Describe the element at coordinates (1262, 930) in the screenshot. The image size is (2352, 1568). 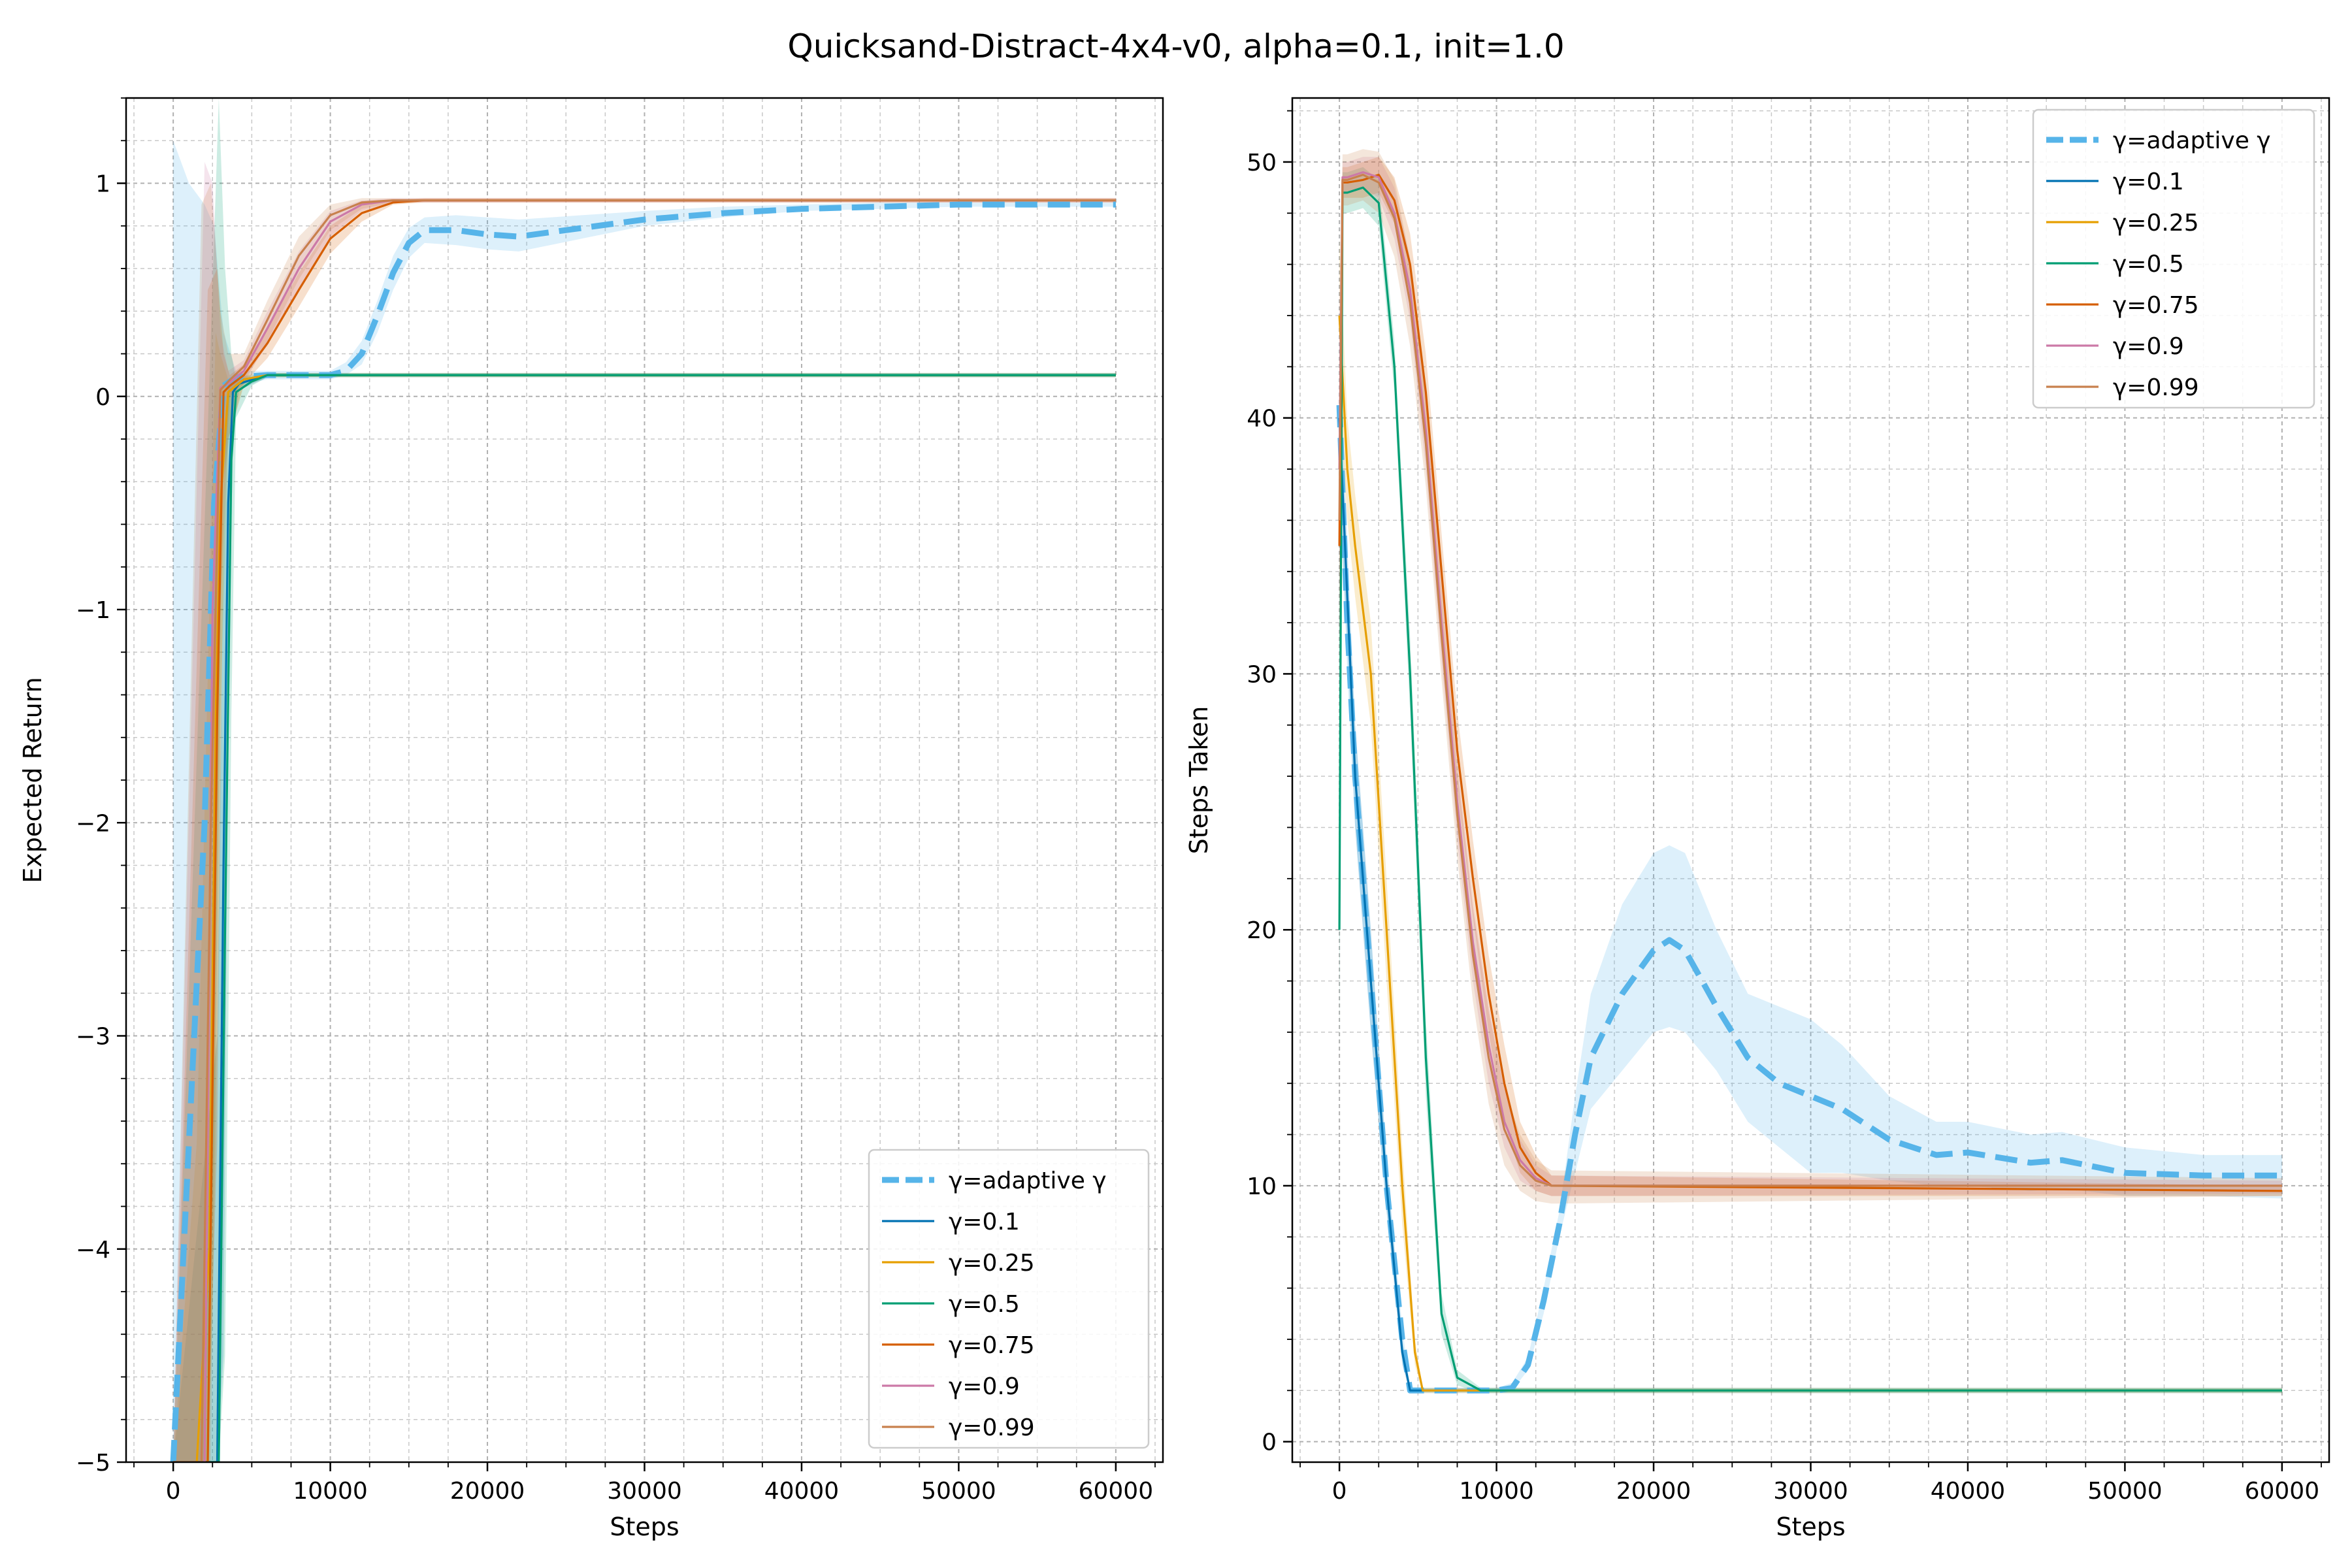
I see `y-tick-label: 20` at that location.